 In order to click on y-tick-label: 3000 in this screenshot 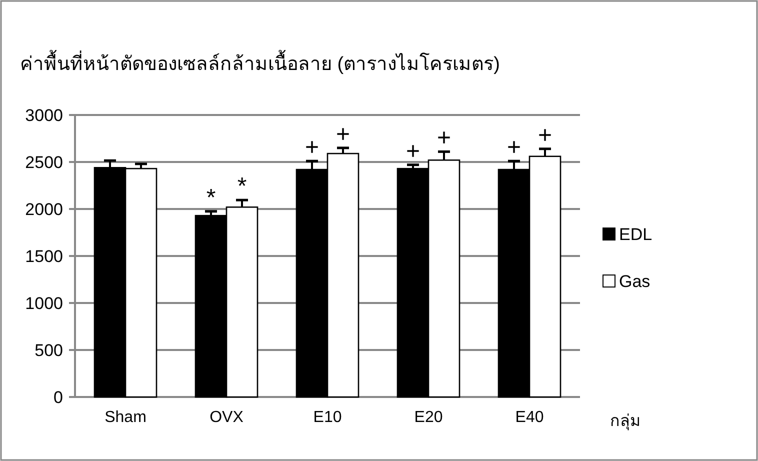, I will do `click(44, 115)`.